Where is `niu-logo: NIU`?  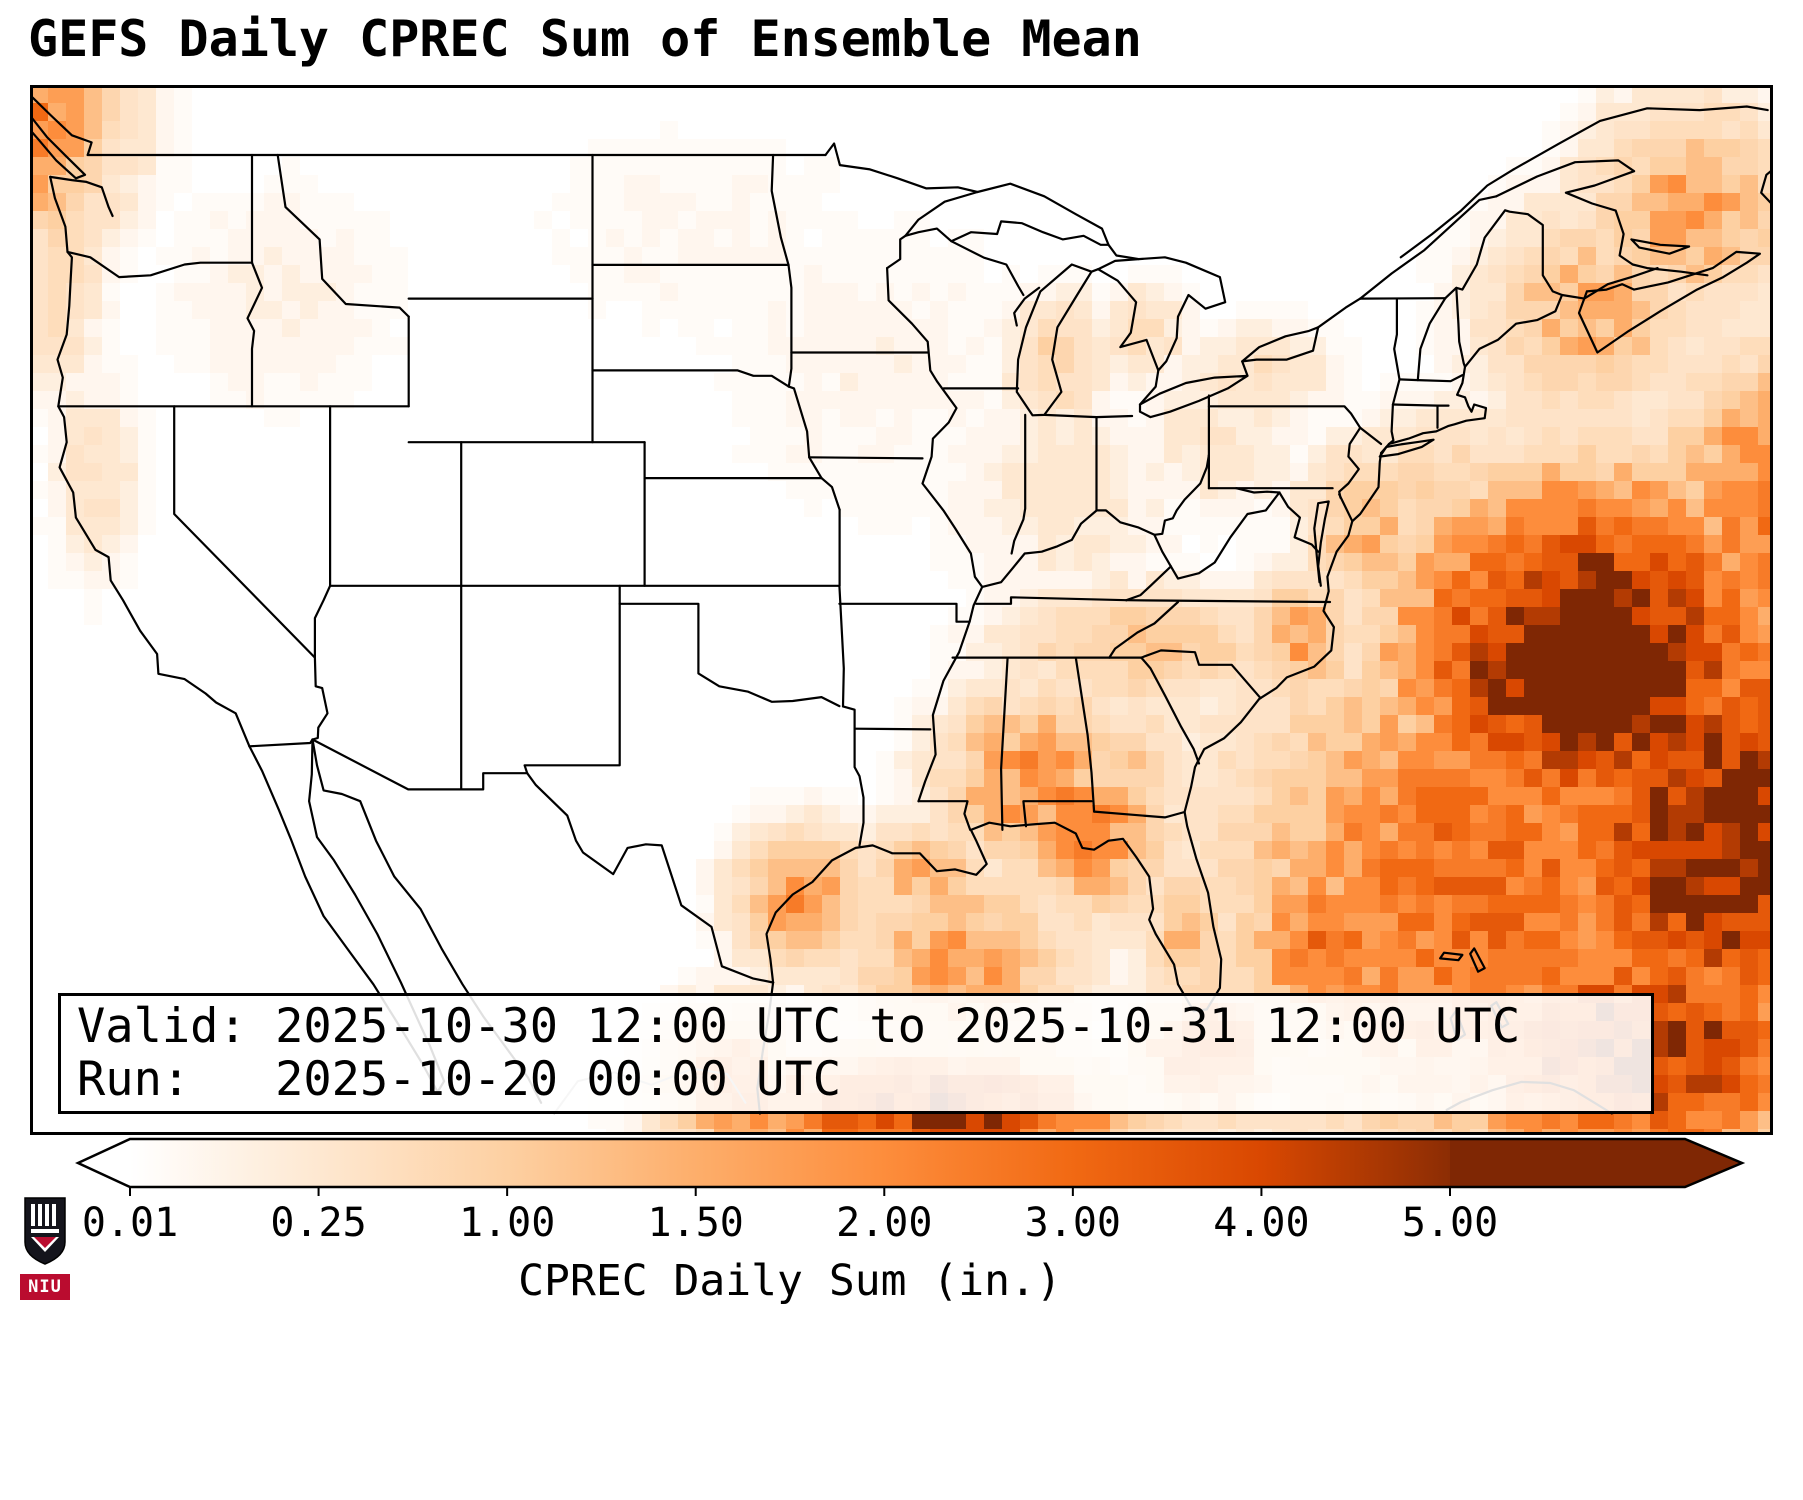
niu-logo: NIU is located at coordinates (46, 1248).